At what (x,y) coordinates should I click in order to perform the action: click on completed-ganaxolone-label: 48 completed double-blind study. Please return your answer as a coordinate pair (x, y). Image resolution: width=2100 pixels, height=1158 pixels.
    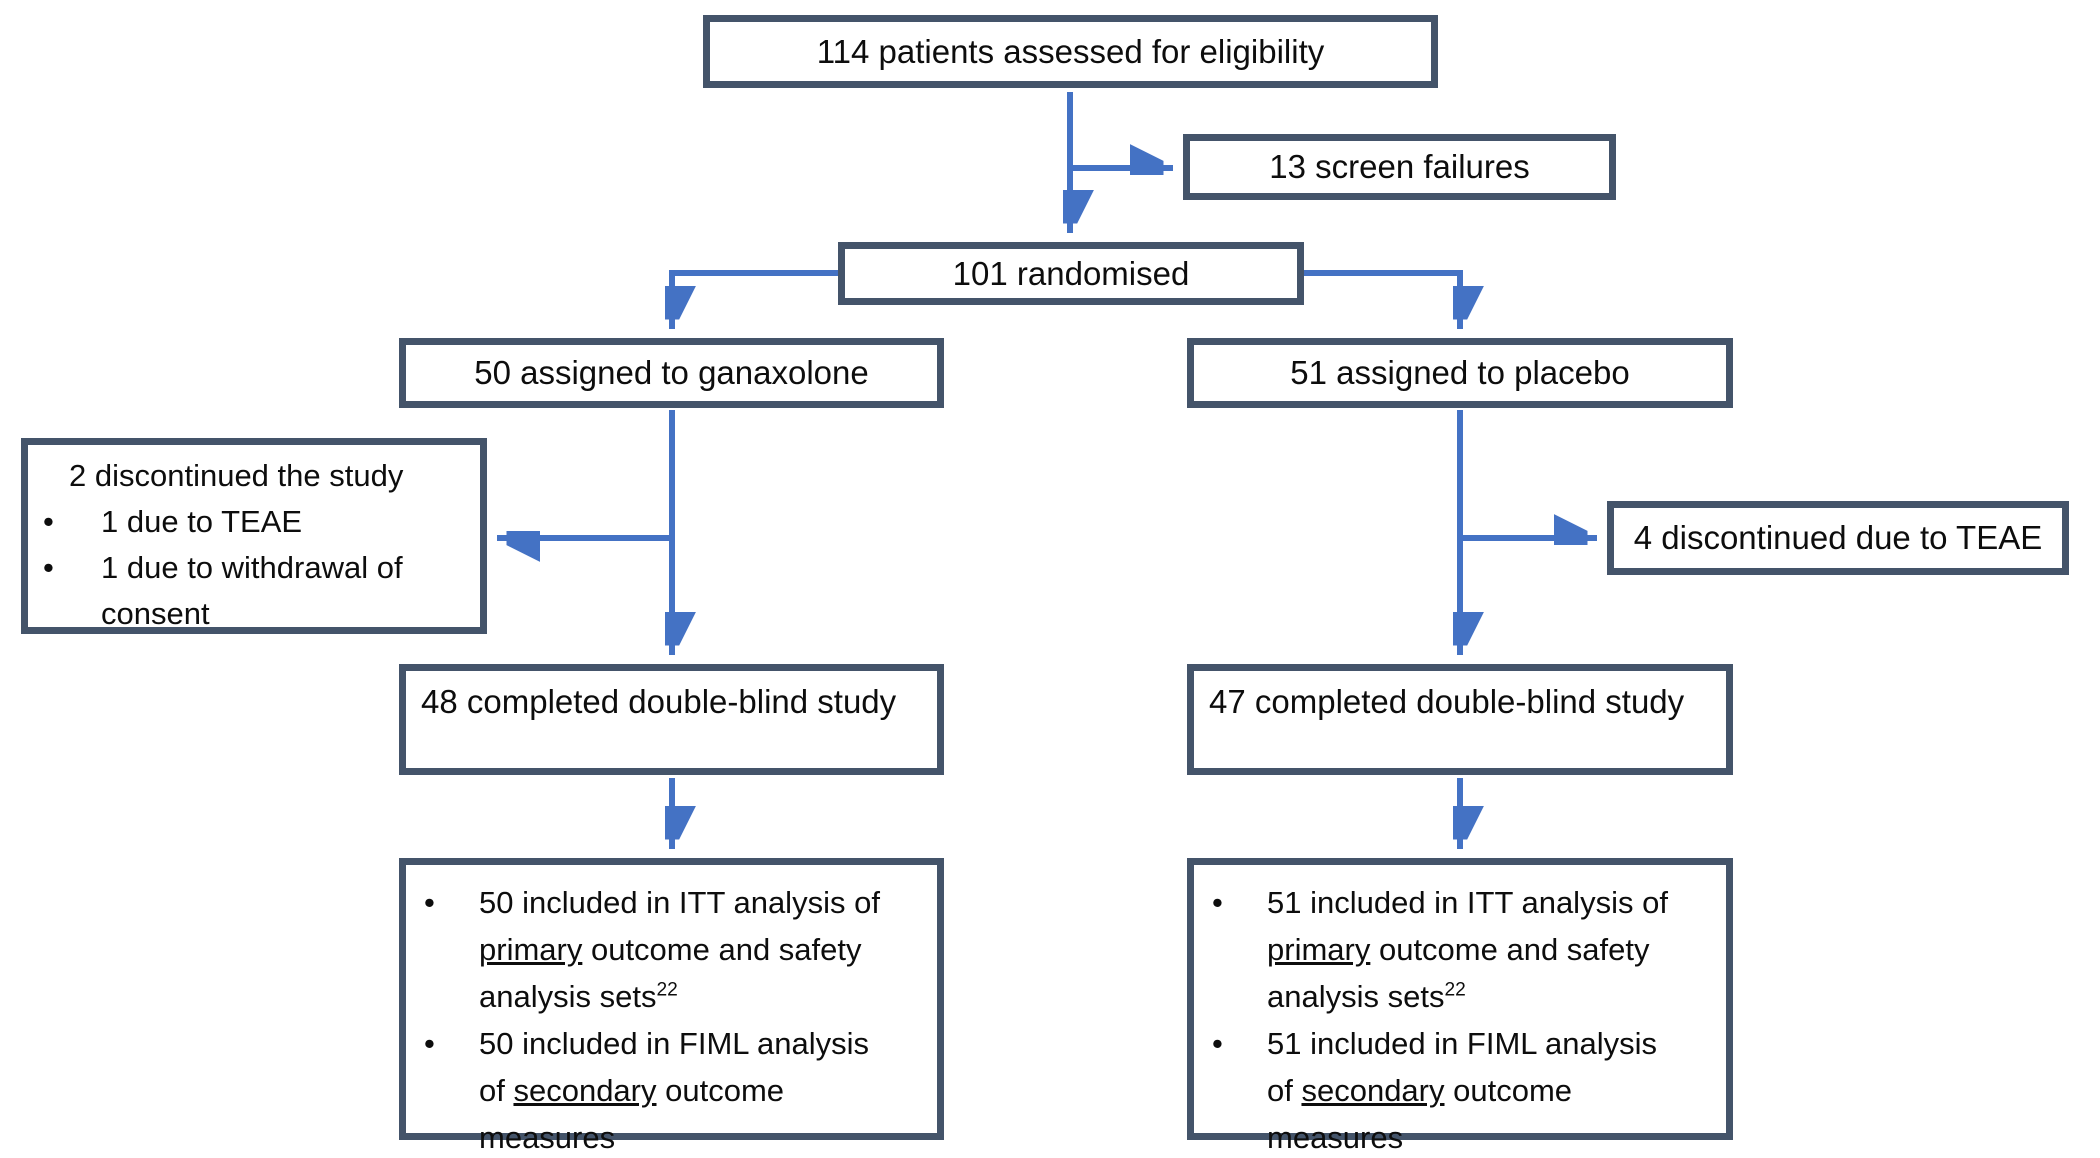
    Looking at the image, I should click on (659, 701).